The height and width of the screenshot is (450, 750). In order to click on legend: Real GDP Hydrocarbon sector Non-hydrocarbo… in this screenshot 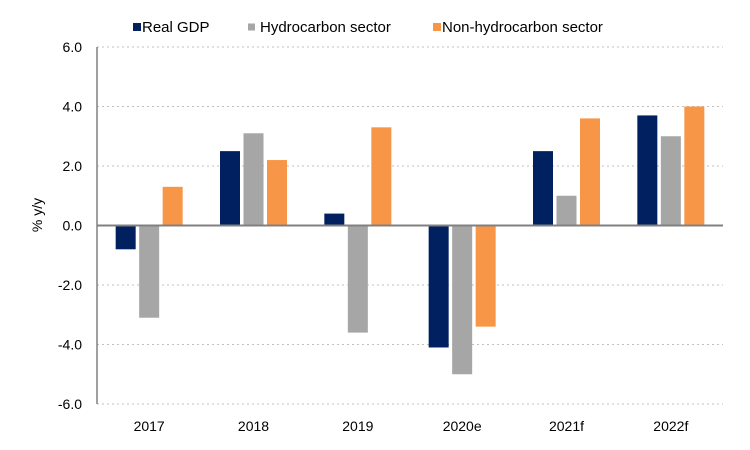, I will do `click(368, 27)`.